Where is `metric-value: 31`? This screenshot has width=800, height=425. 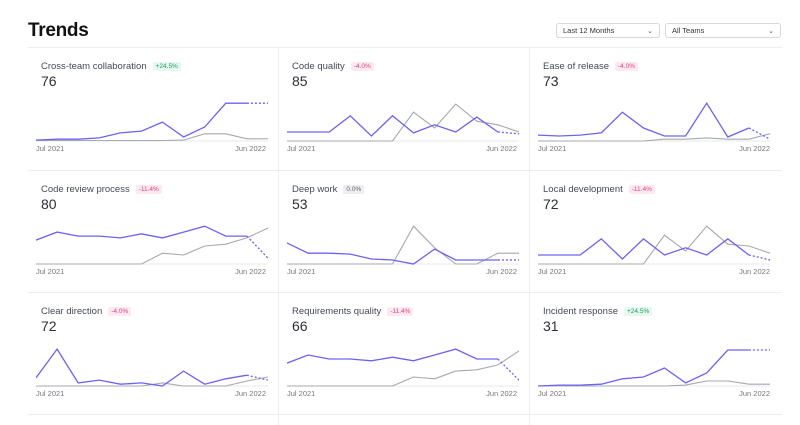 metric-value: 31 is located at coordinates (551, 326).